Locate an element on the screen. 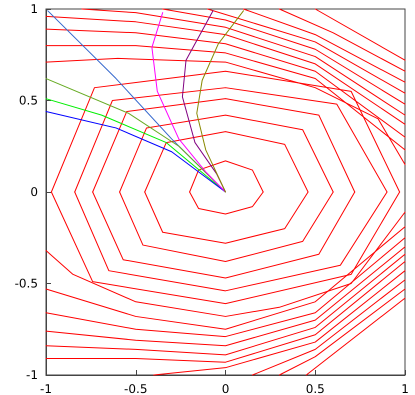 Image resolution: width=415 pixels, height=395 pixels. y-tick-label: 0 is located at coordinates (34, 192).